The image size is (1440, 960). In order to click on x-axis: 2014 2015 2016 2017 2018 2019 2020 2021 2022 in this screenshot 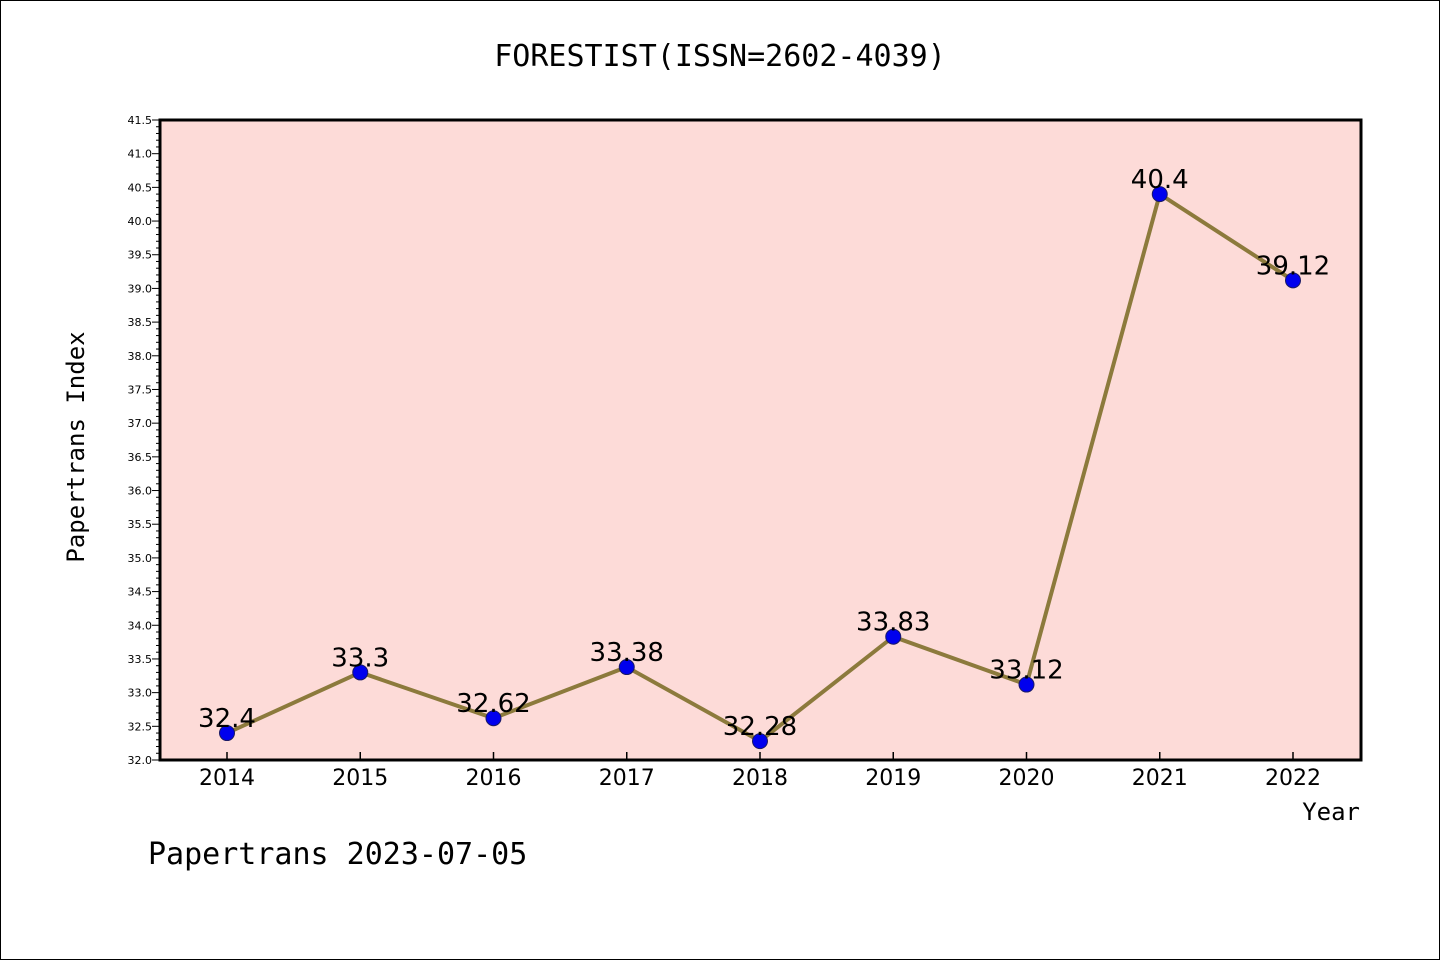, I will do `click(760, 771)`.